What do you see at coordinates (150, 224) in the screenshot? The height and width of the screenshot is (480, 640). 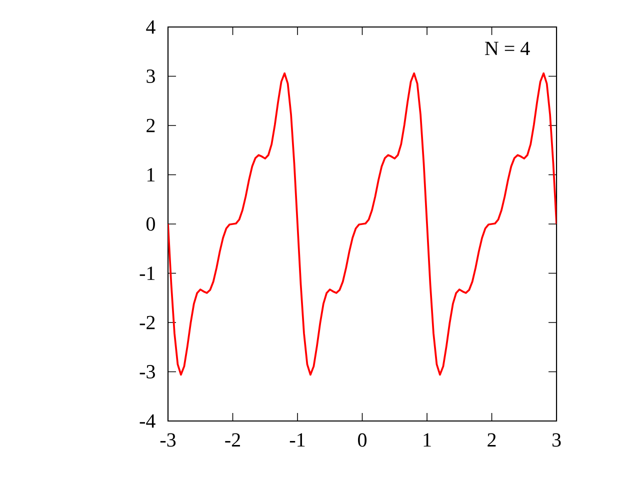 I see `y-tick-label: 0` at bounding box center [150, 224].